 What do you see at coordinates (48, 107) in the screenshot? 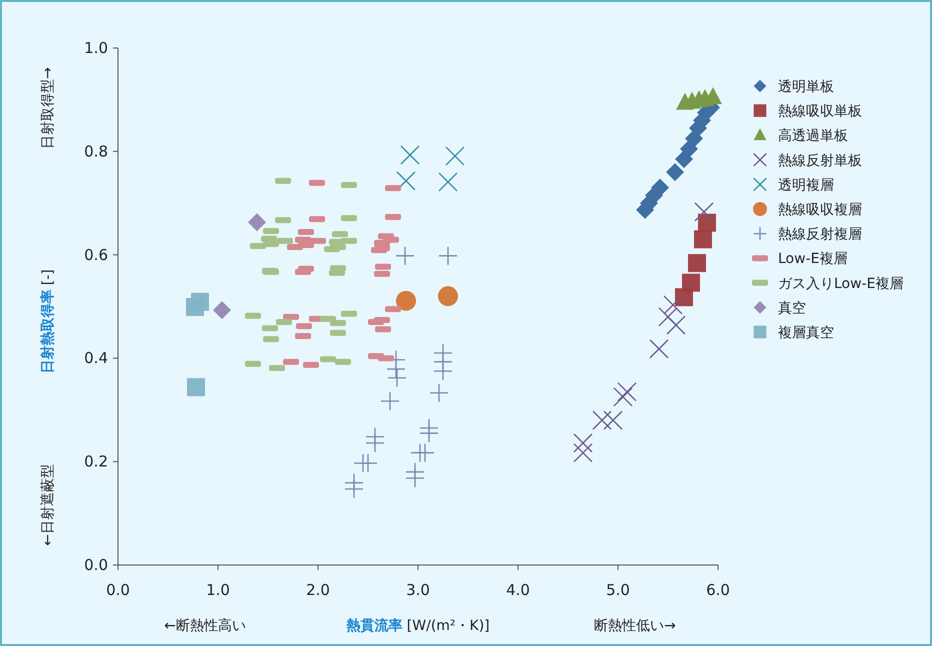
I see `text: 日射取得型→` at bounding box center [48, 107].